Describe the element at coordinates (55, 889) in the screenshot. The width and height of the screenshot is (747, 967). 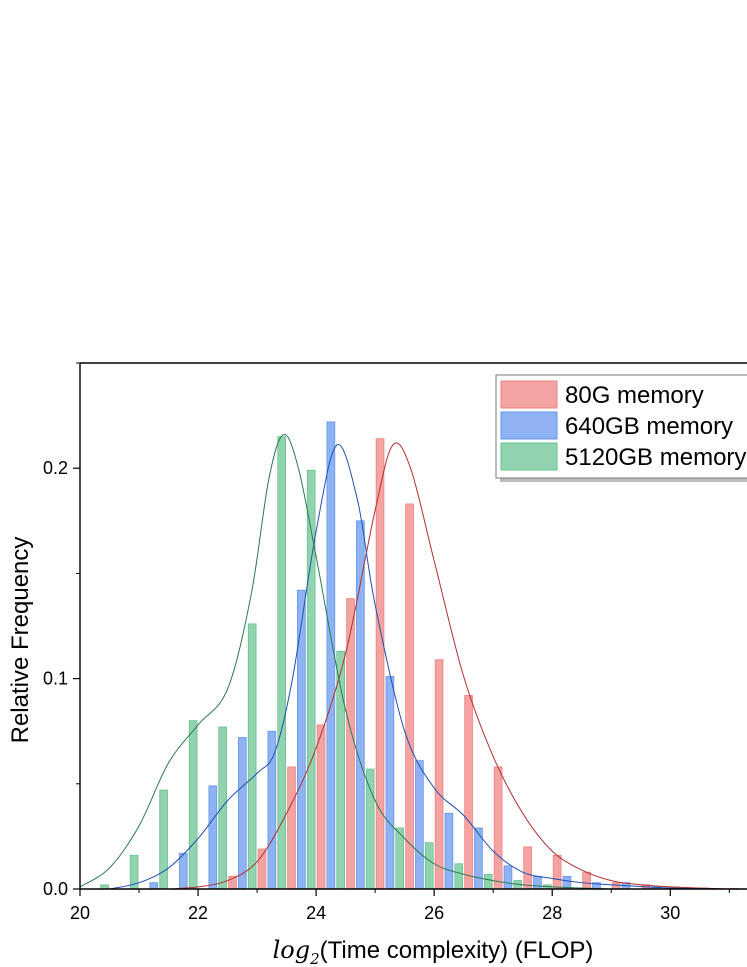
I see `y-tick-label: 0.0` at that location.